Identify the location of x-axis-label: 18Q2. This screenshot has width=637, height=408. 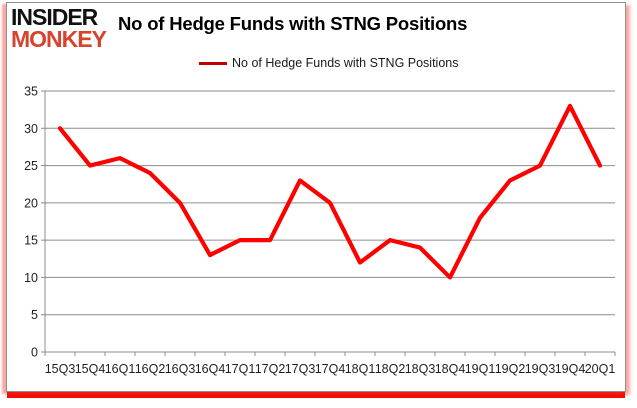
(390, 369).